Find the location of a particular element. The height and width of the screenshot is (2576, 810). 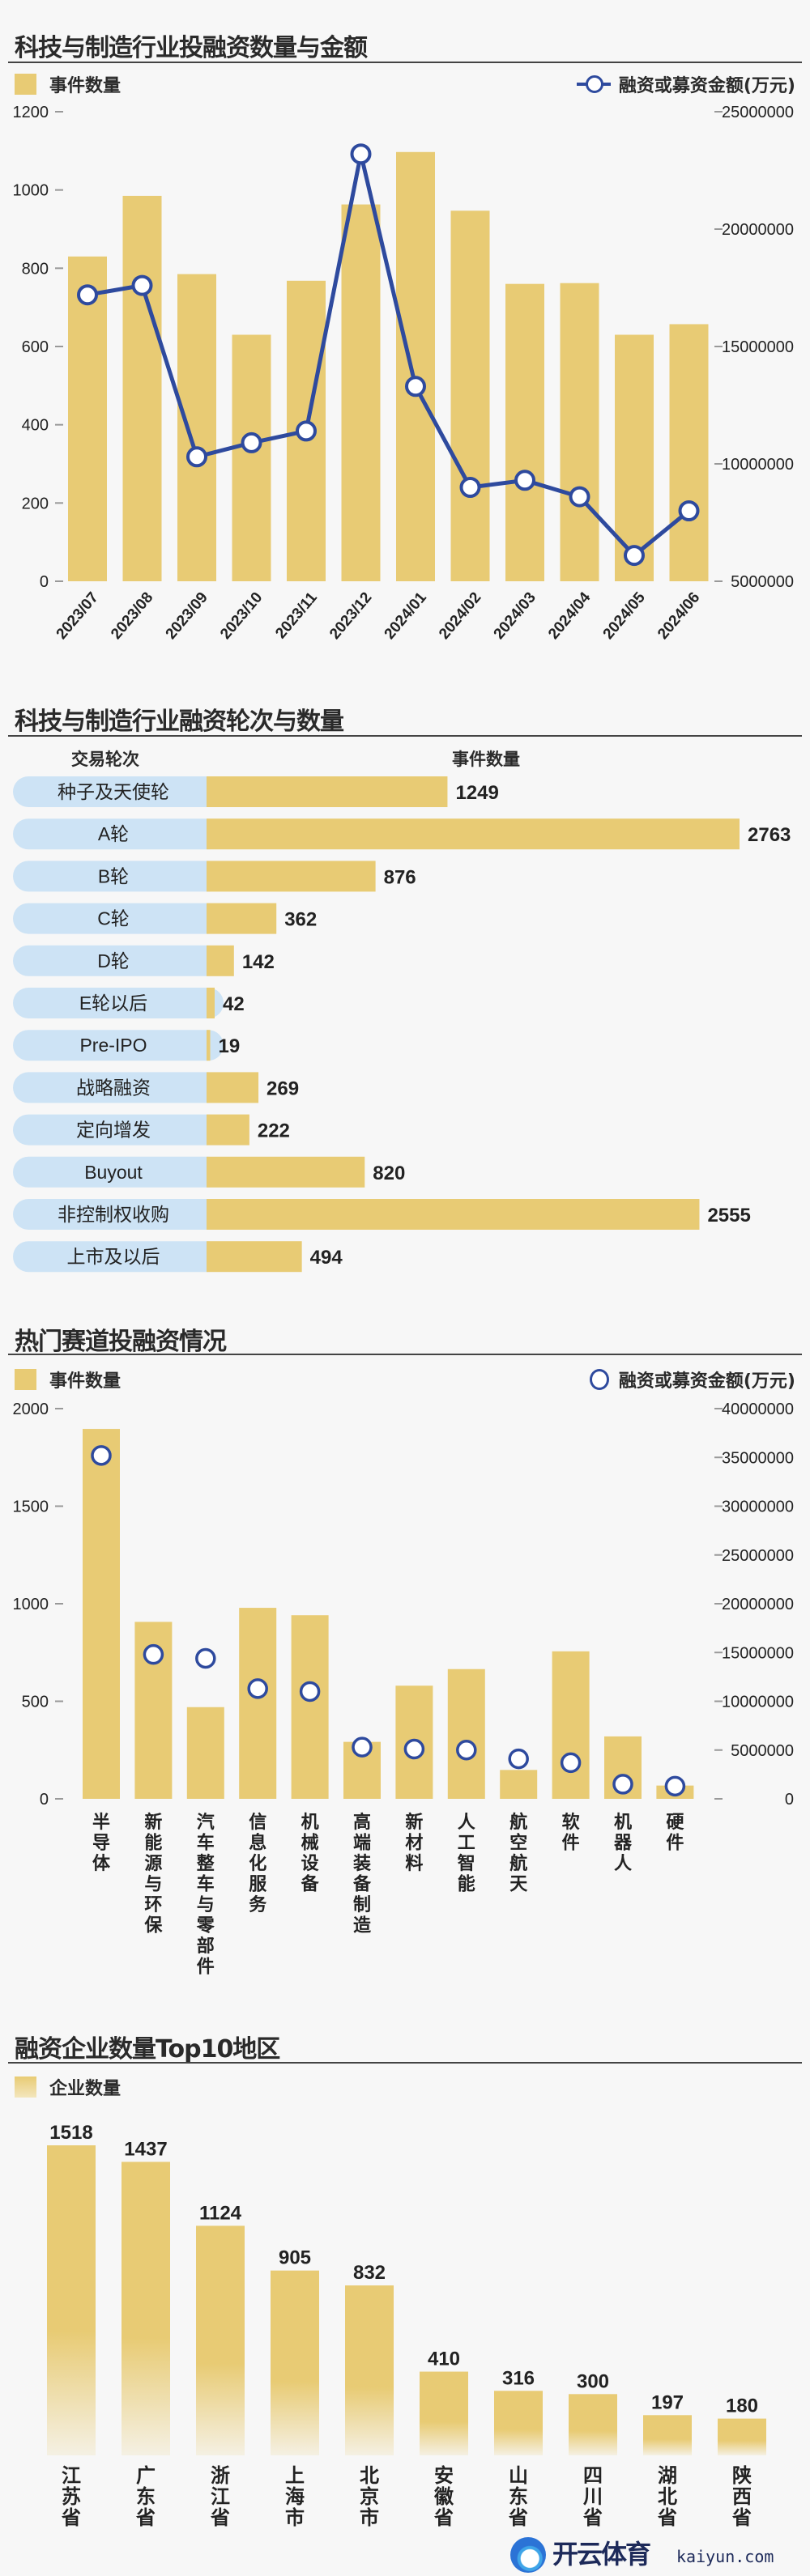

x-tick-label-char: 硬 is located at coordinates (675, 1822).